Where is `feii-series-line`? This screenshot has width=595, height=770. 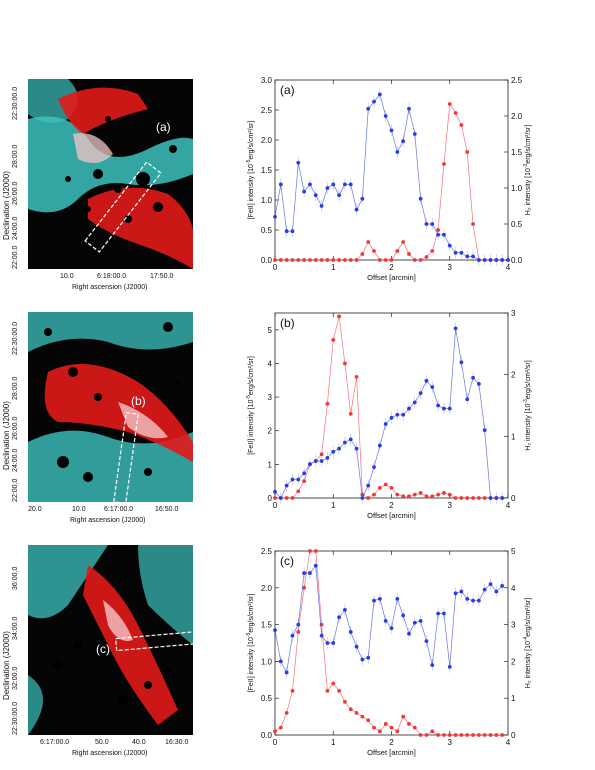
feii-series-line is located at coordinates (388, 643).